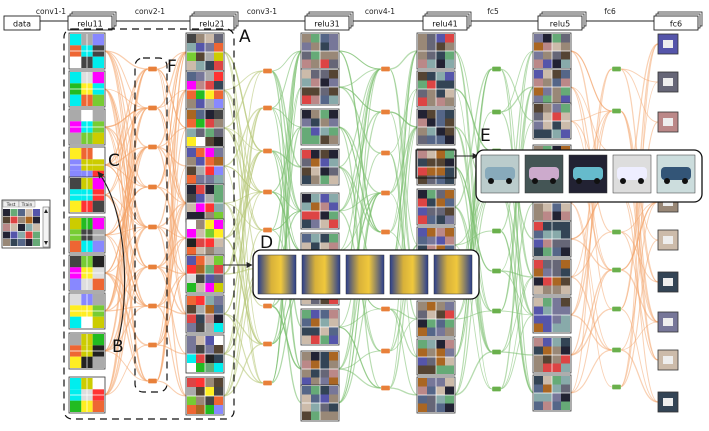  Describe the element at coordinates (409, 274) in the screenshot. I see `stripe-filter-image` at that location.